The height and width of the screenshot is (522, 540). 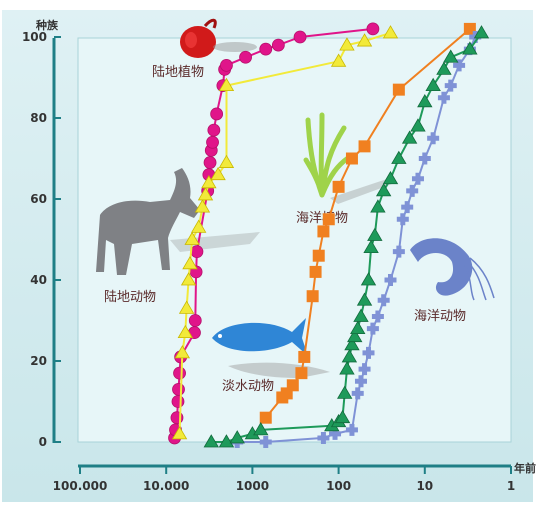 I want to click on x-tick-label: 1000, so click(x=252, y=486).